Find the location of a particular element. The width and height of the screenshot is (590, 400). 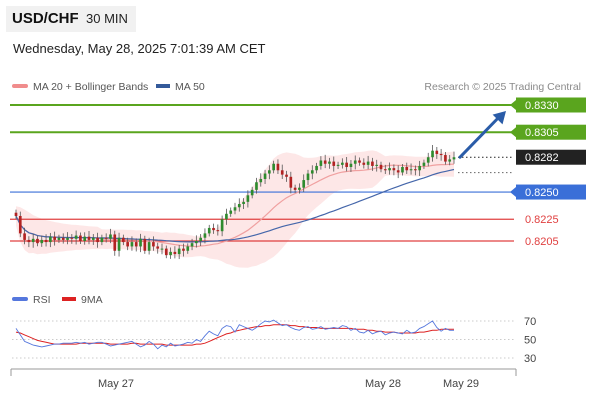

level-pointer-0.8330 is located at coordinates (513, 105).